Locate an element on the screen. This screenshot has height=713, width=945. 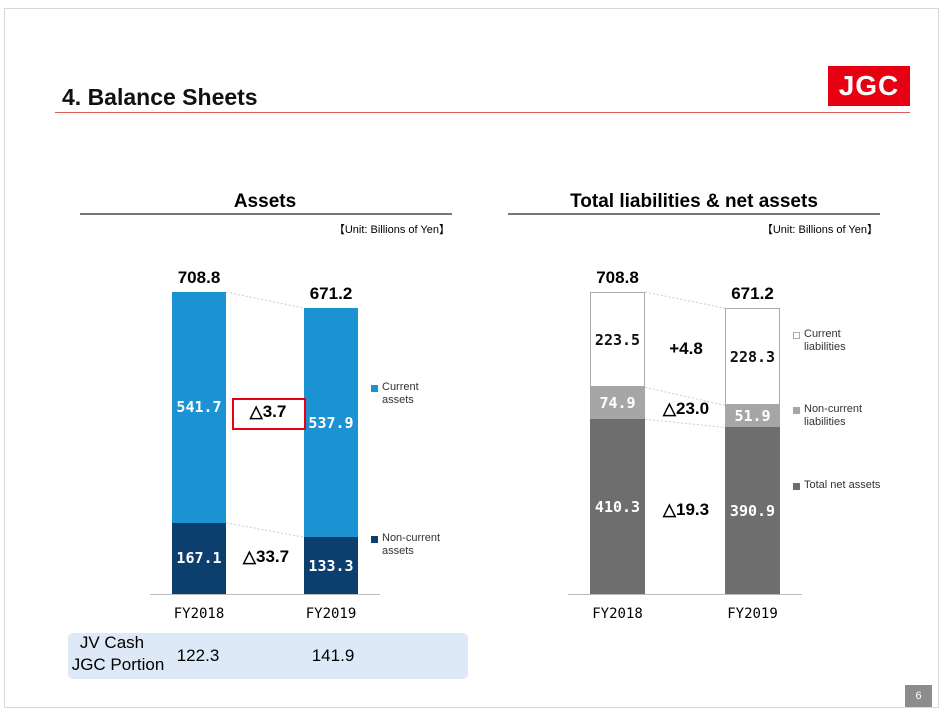
highlight-box is located at coordinates (269, 414).